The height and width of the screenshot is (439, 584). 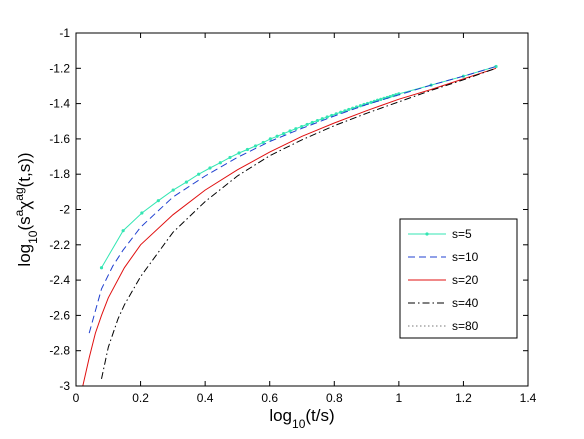 What do you see at coordinates (462, 234) in the screenshot?
I see `legend-label: s=5` at bounding box center [462, 234].